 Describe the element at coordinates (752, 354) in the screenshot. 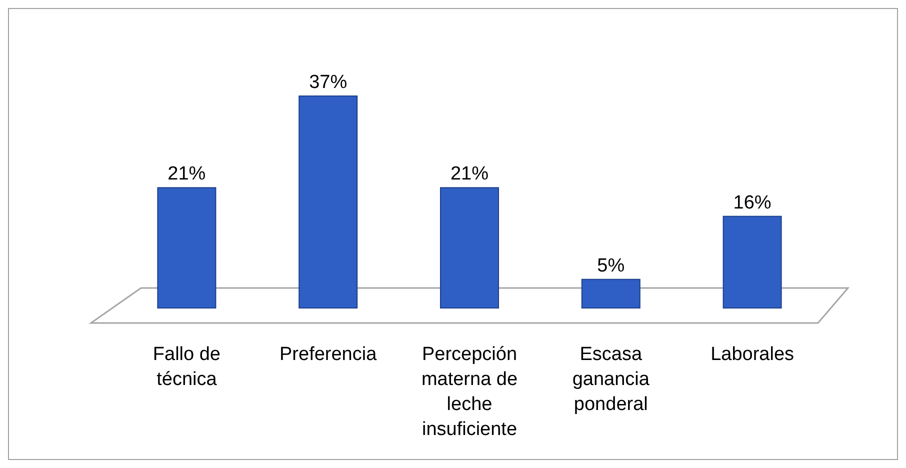

I see `x-tick-label: Laborales` at that location.